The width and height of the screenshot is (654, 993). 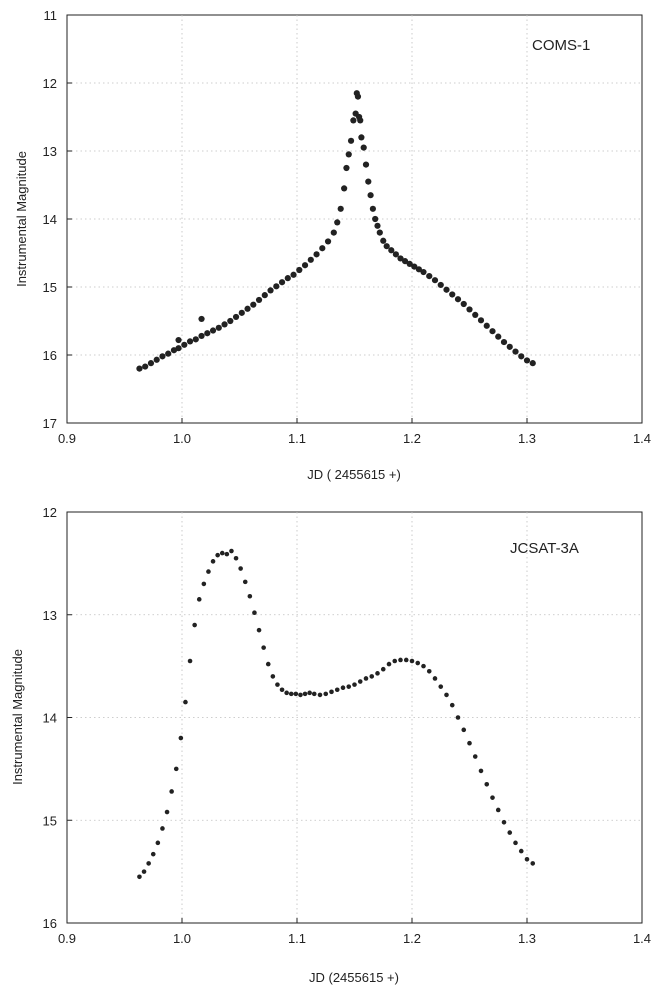 What do you see at coordinates (57, 219) in the screenshot?
I see `y-ticks: 11 12 13 14 15 16 17` at bounding box center [57, 219].